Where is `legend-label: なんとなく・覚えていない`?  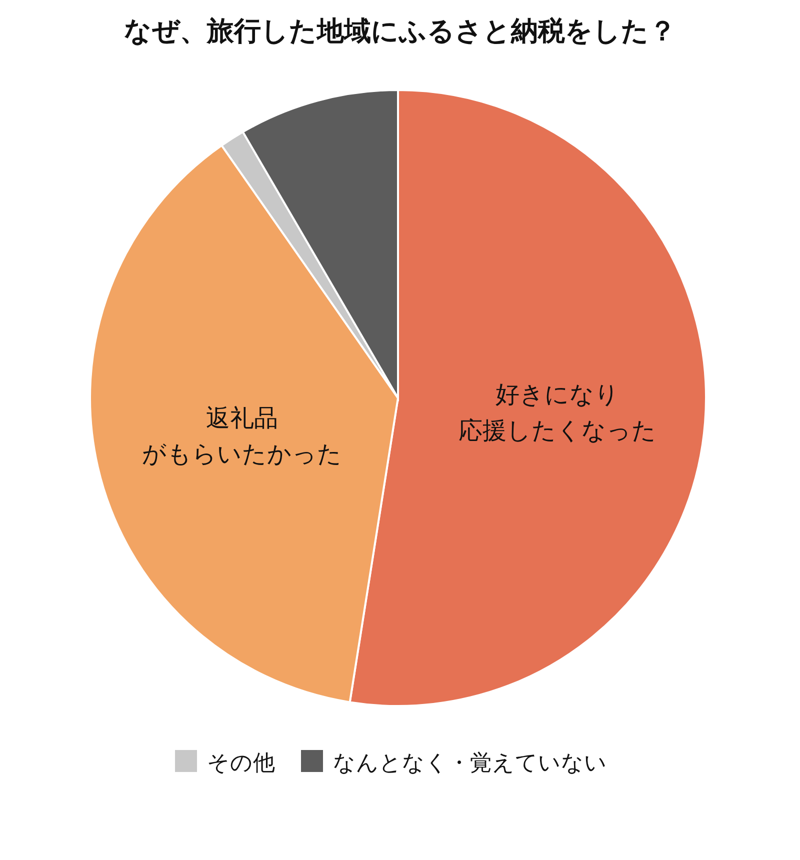
legend-label: なんとなく・覚えていない is located at coordinates (470, 763).